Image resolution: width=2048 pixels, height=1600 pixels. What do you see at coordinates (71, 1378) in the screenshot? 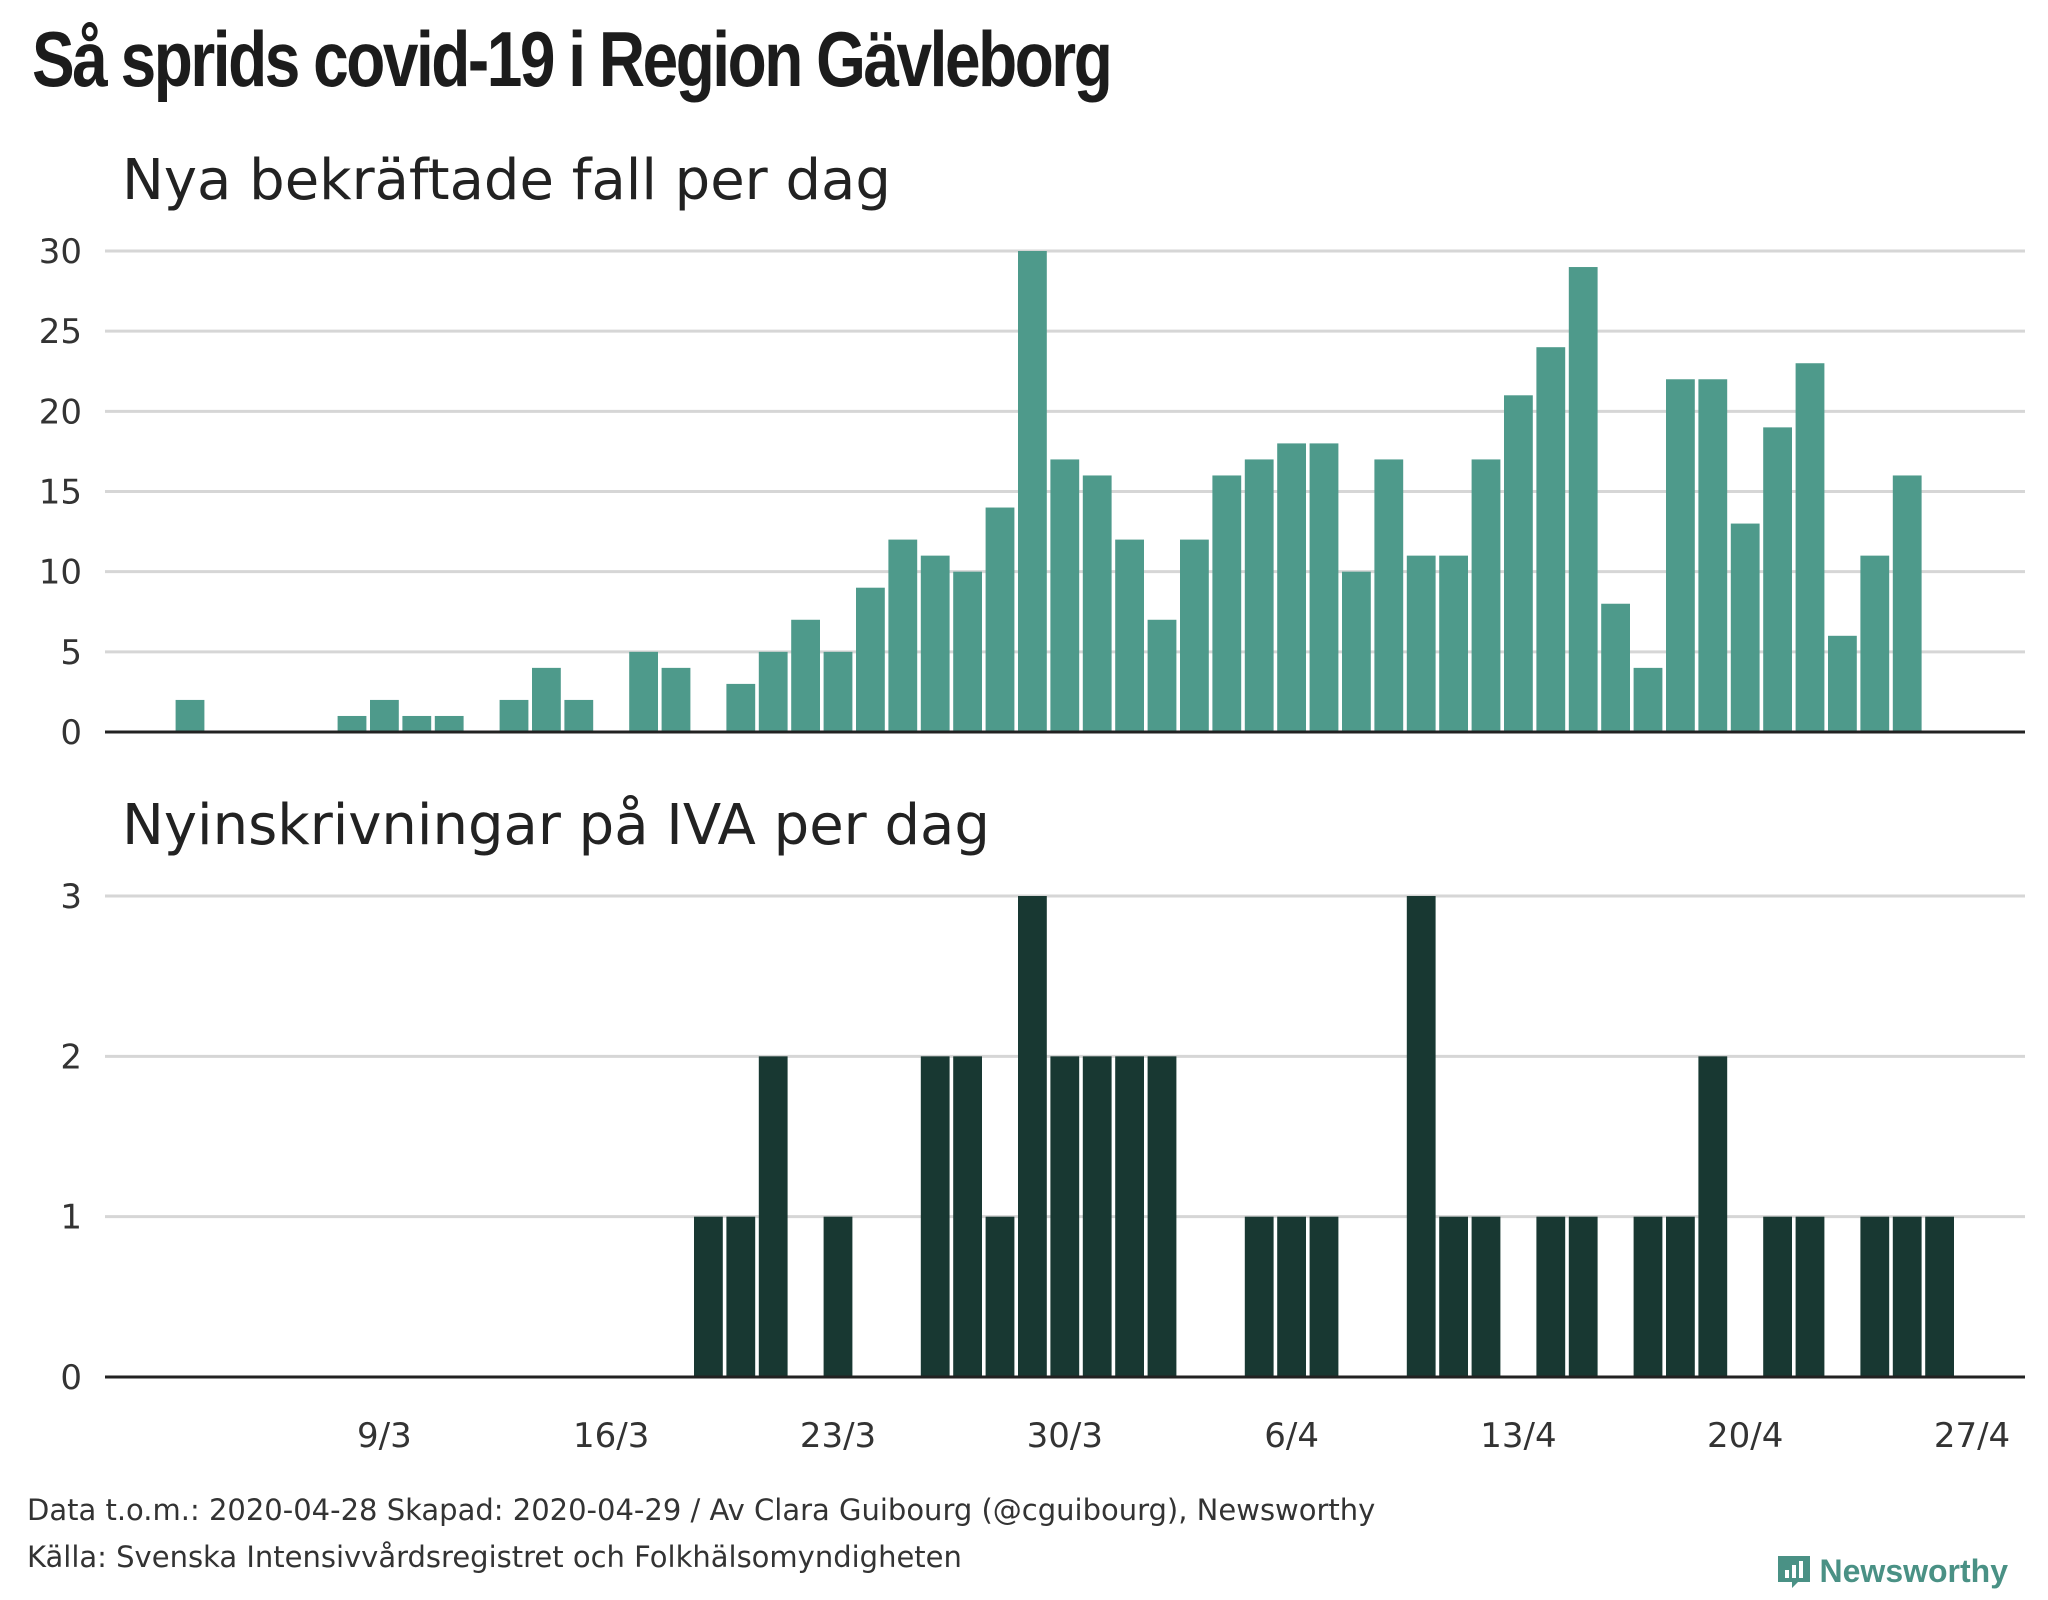
I see `icu-y-tick-label: 0` at bounding box center [71, 1378].